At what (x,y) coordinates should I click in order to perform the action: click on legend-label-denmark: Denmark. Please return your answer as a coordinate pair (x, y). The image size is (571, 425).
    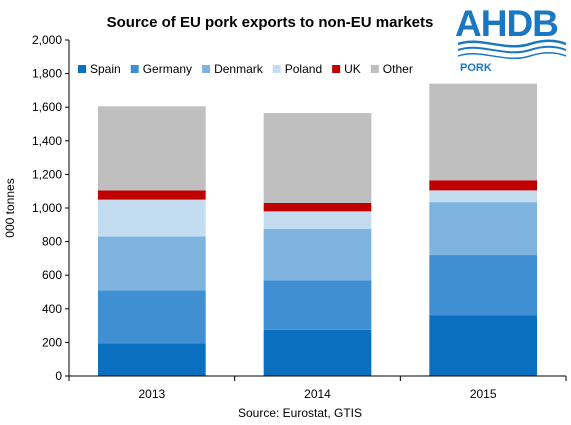
    Looking at the image, I should click on (239, 69).